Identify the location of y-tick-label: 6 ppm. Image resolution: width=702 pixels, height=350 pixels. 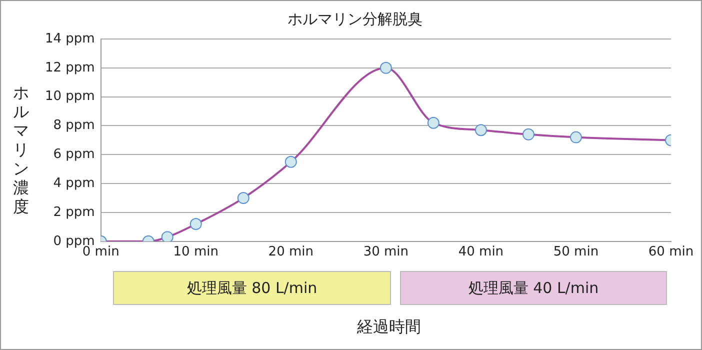
(74, 154).